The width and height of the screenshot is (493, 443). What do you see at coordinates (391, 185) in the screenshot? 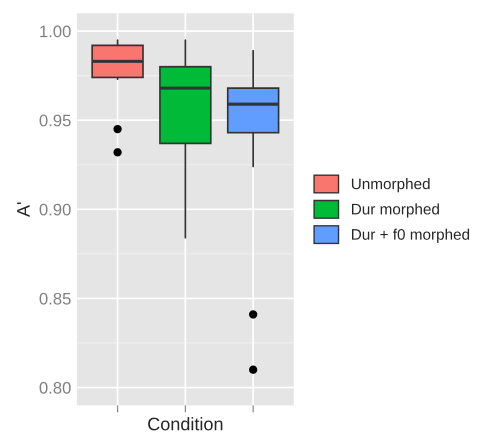
I see `legend-label: Unmorphed` at bounding box center [391, 185].